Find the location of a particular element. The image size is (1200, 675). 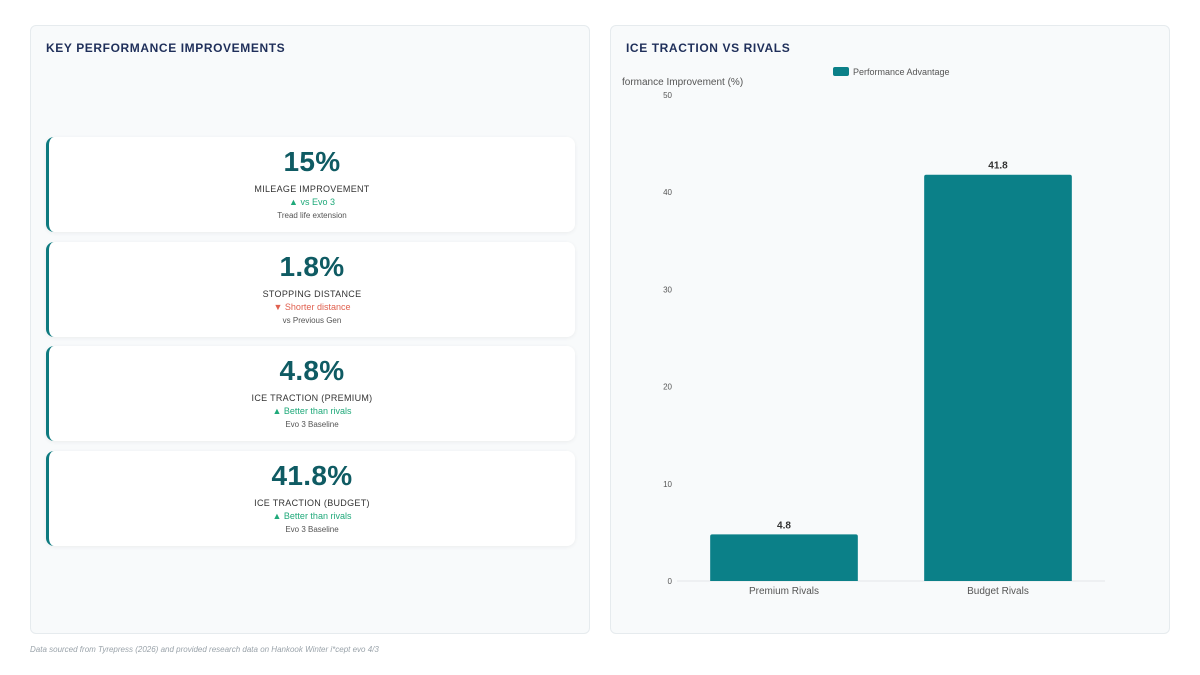

legend-swatch is located at coordinates (841, 71).